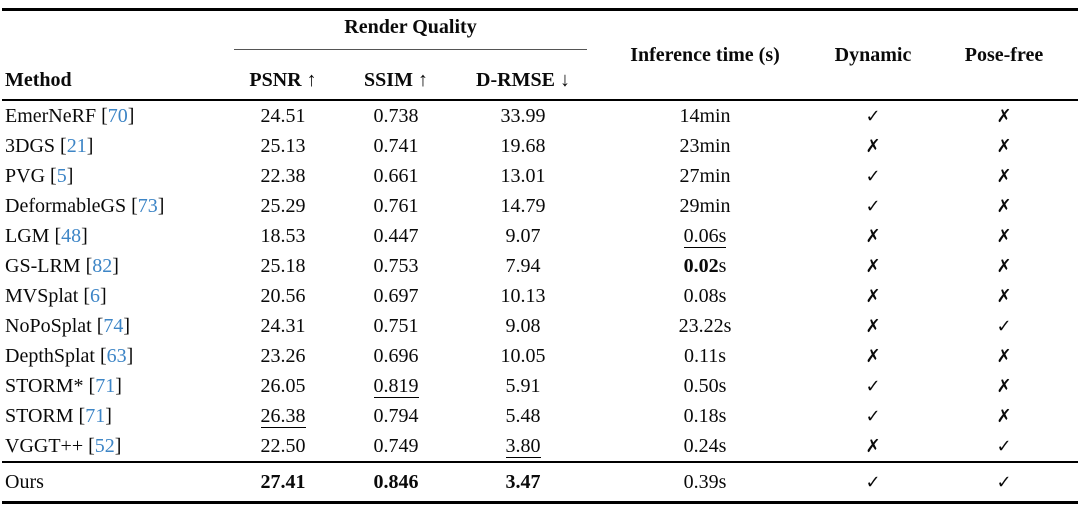 Image resolution: width=1080 pixels, height=527 pixels. I want to click on drmse-cell: 3.47, so click(523, 482).